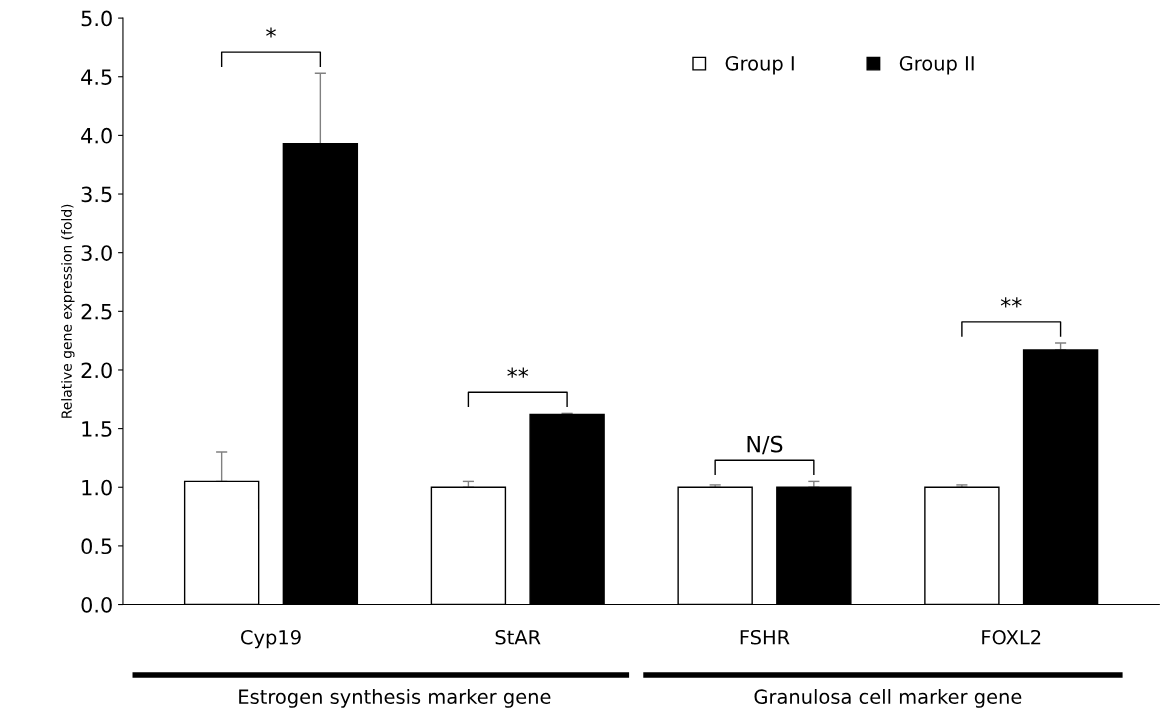  Describe the element at coordinates (395, 698) in the screenshot. I see `text: Estrogen synthesis marker gene` at that location.